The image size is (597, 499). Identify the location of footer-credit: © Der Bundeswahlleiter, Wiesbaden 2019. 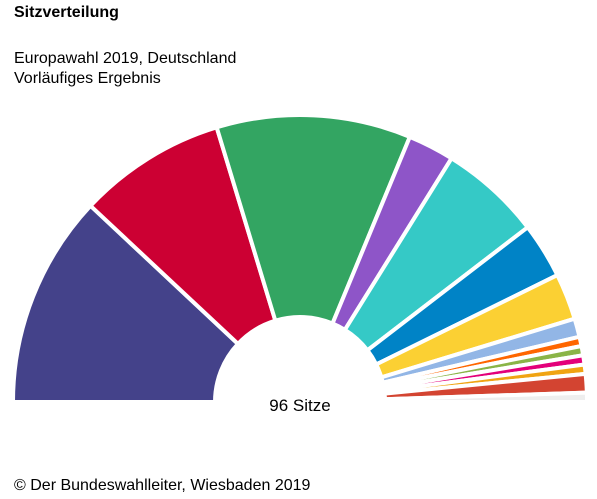
(162, 485).